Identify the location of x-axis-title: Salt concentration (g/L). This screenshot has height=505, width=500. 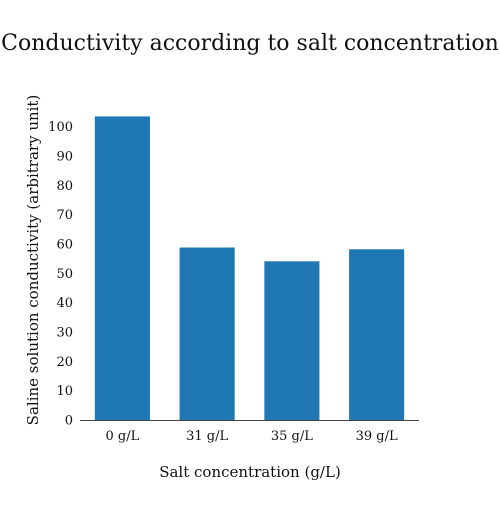
(250, 472).